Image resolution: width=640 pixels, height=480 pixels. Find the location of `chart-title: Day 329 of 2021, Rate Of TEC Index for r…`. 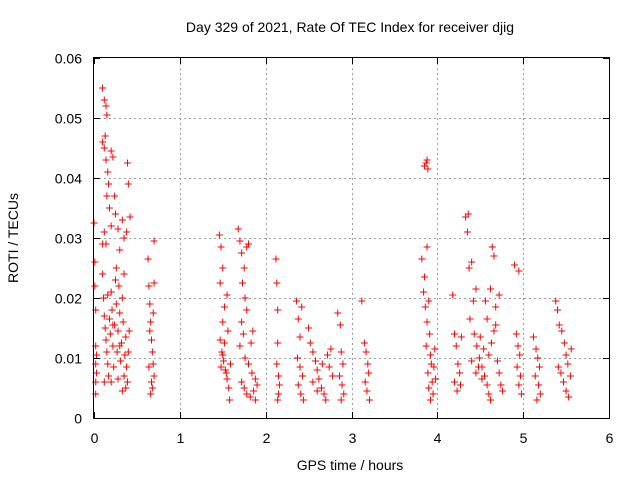

chart-title: Day 329 of 2021, Rate Of TEC Index for r… is located at coordinates (350, 27).